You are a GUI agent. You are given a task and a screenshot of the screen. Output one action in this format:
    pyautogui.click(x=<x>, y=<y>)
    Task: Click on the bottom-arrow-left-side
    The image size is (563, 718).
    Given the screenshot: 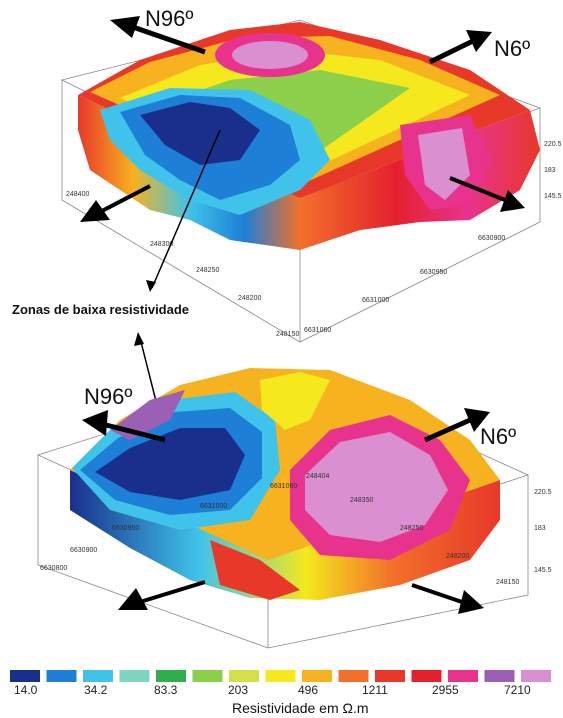 What is the action you would take?
    pyautogui.click(x=162, y=595)
    